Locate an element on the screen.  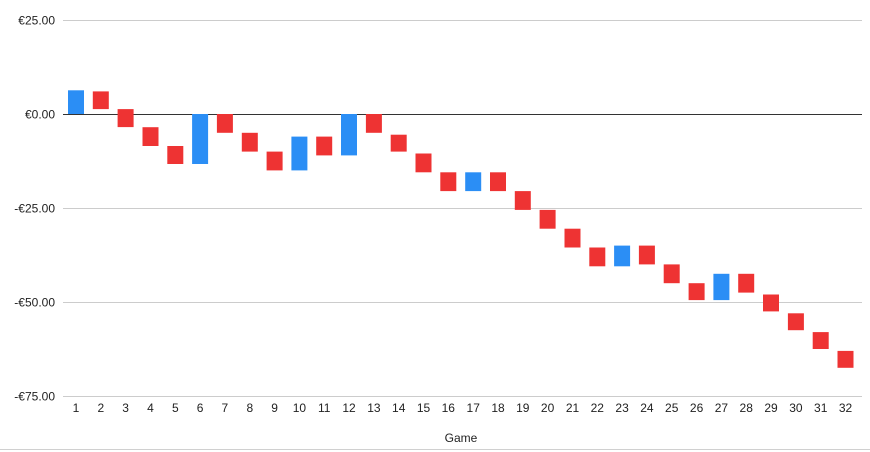
x-tick-label: 16 is located at coordinates (449, 408).